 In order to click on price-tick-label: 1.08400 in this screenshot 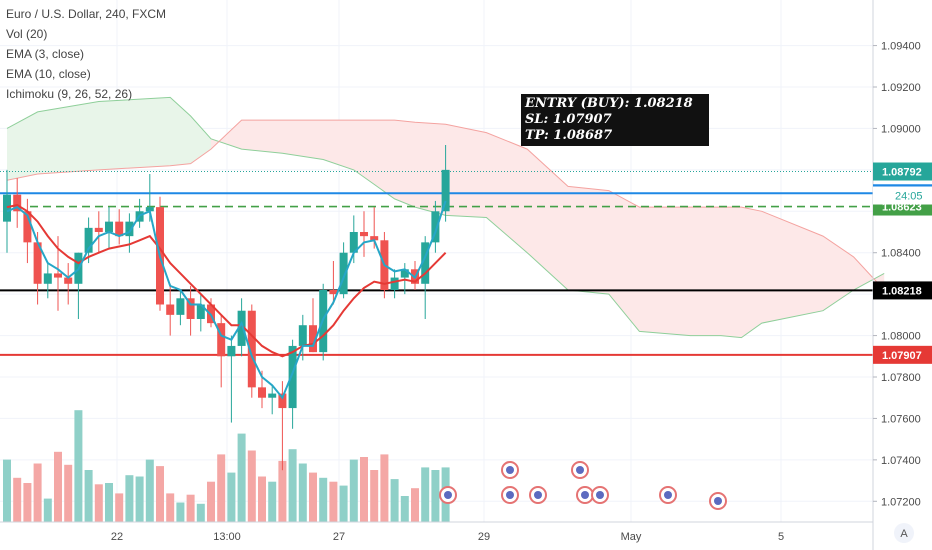, I will do `click(901, 254)`.